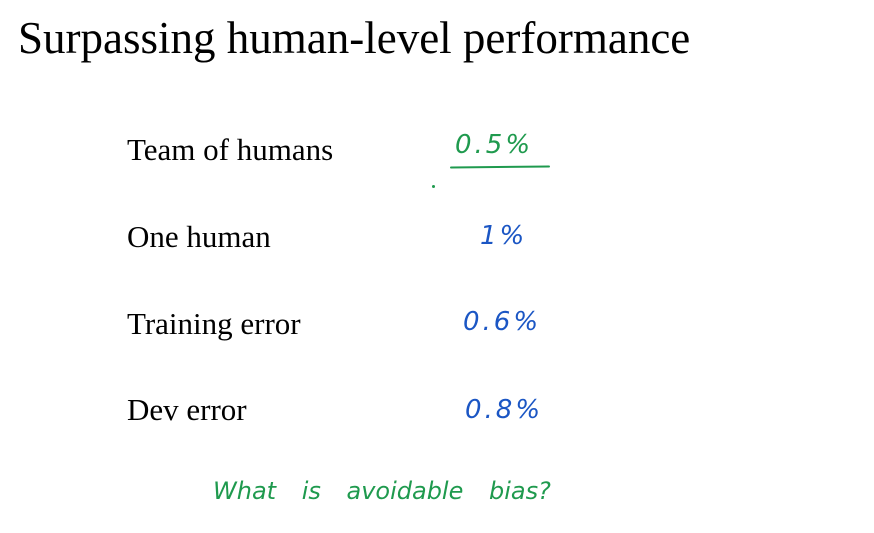 The image size is (874, 533). Describe the element at coordinates (354, 38) in the screenshot. I see `slide-title: Surpassing human-level performance` at that location.